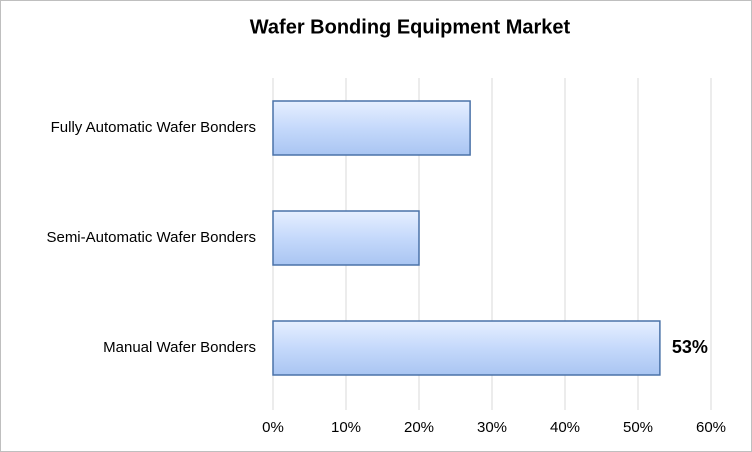 The width and height of the screenshot is (752, 452). I want to click on data-label: 53%, so click(690, 347).